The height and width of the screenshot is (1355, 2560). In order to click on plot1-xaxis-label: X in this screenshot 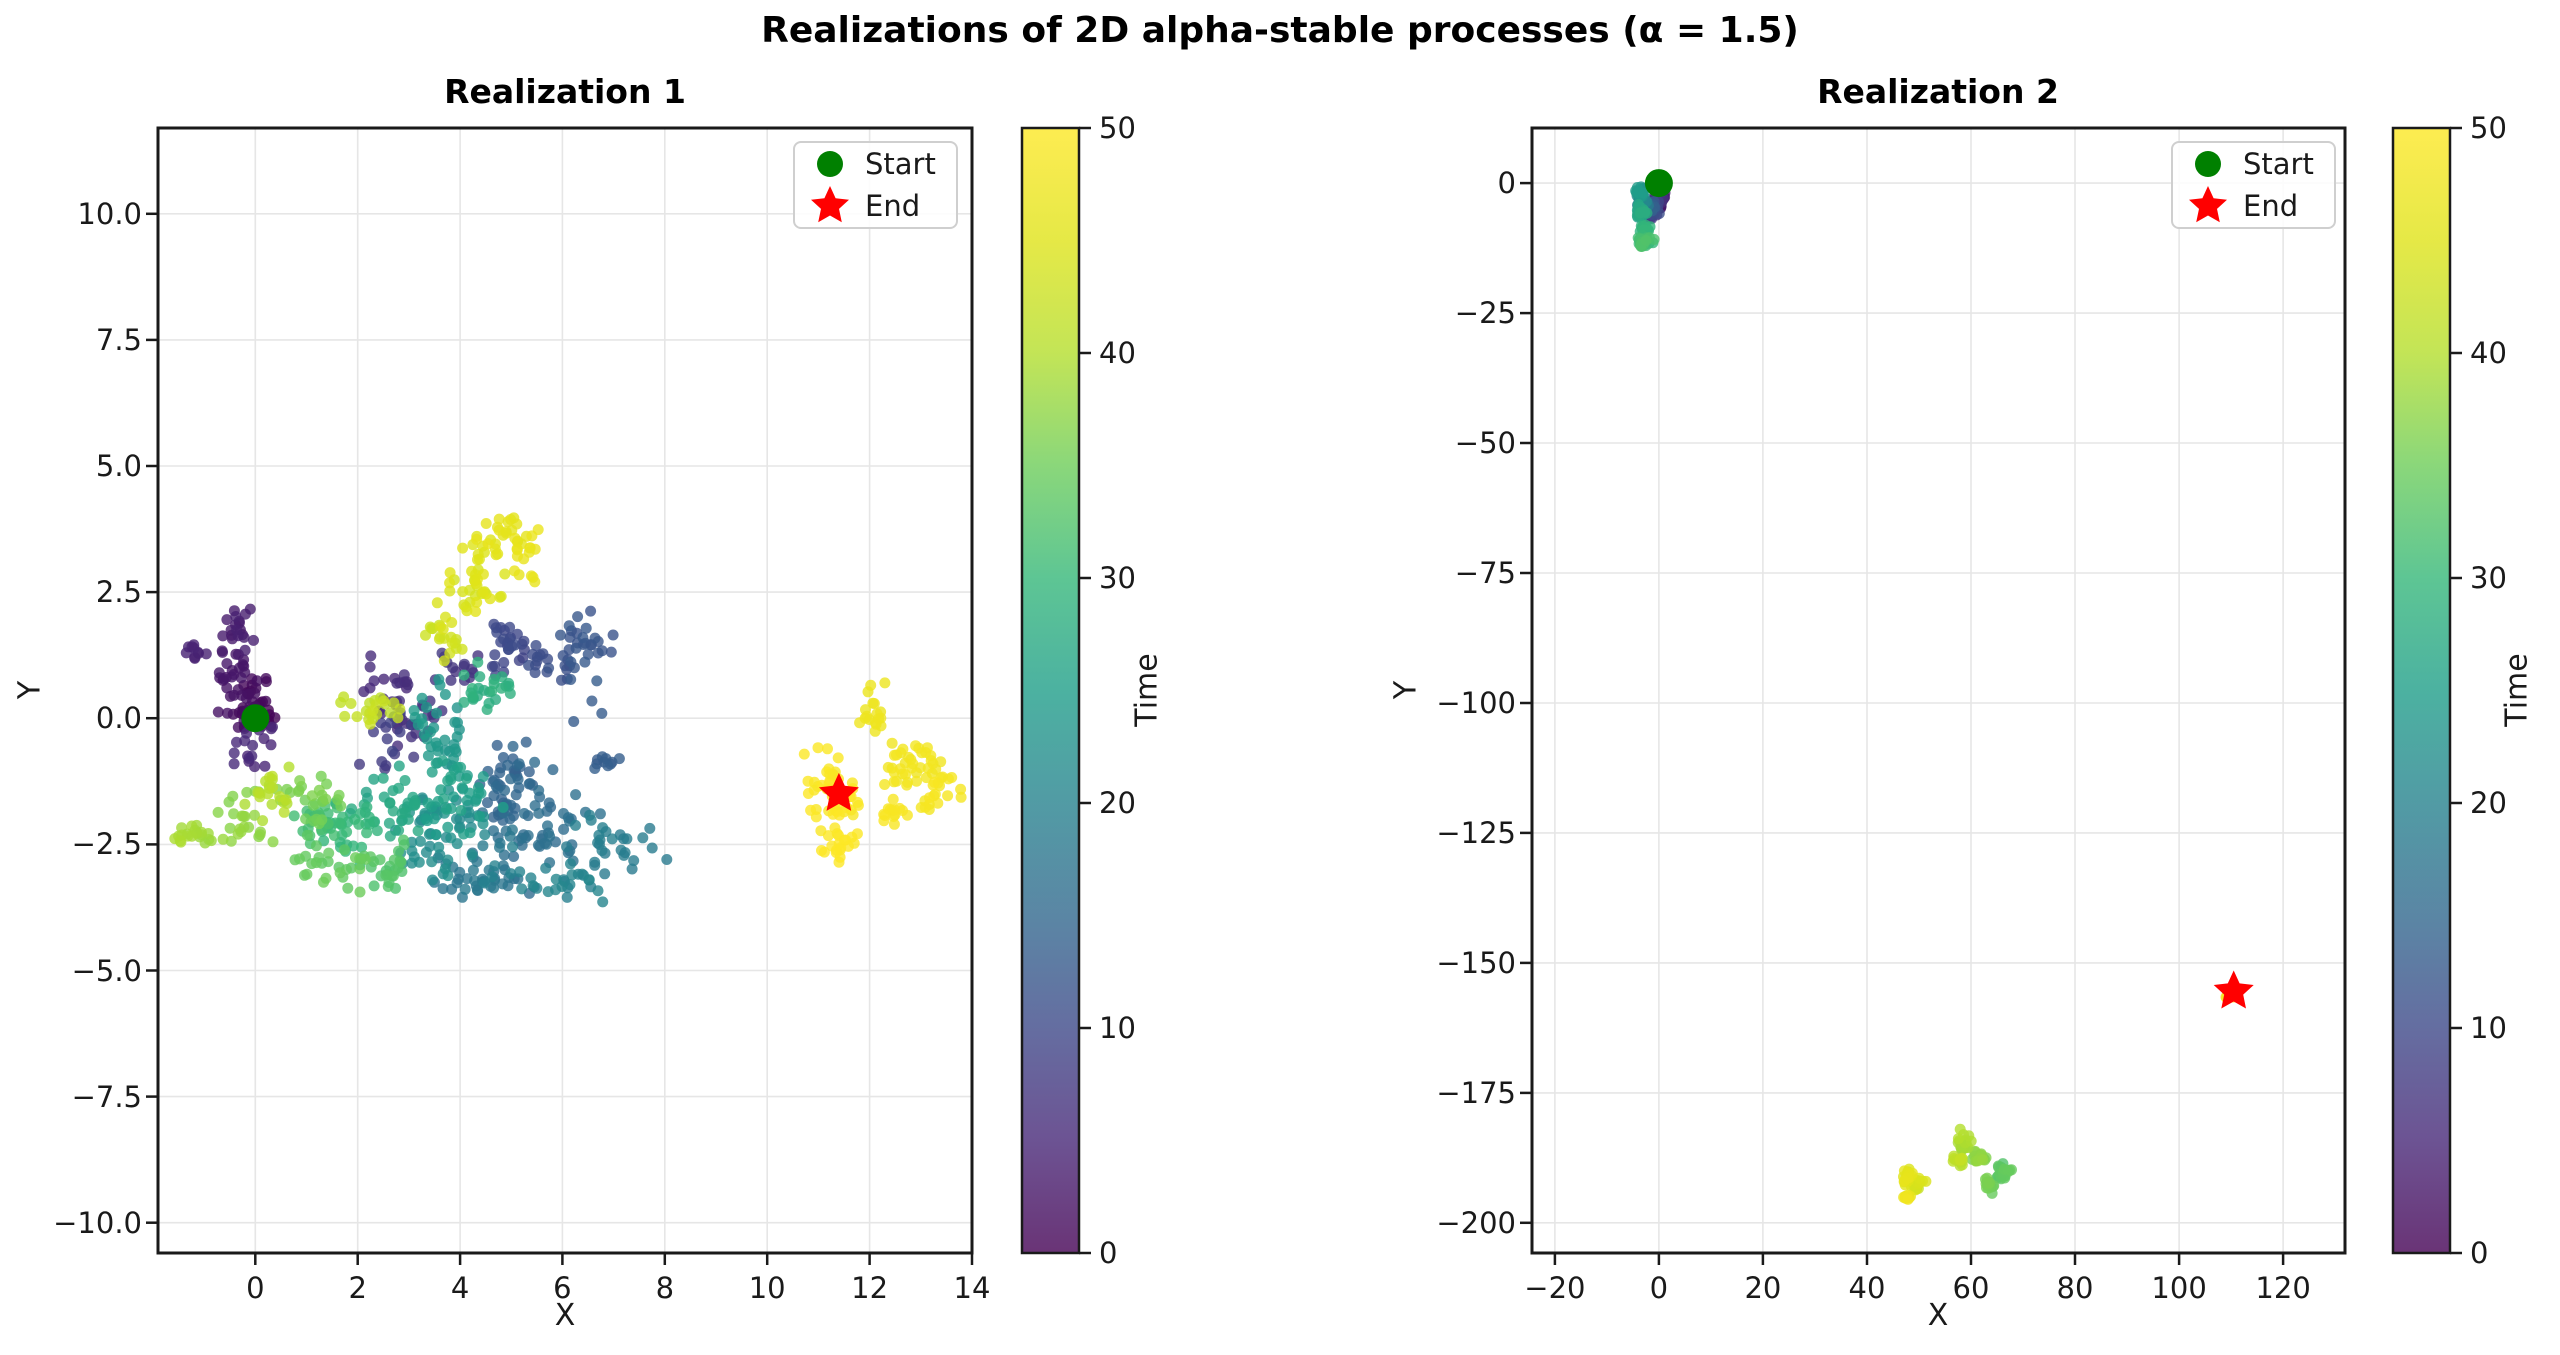, I will do `click(565, 1315)`.